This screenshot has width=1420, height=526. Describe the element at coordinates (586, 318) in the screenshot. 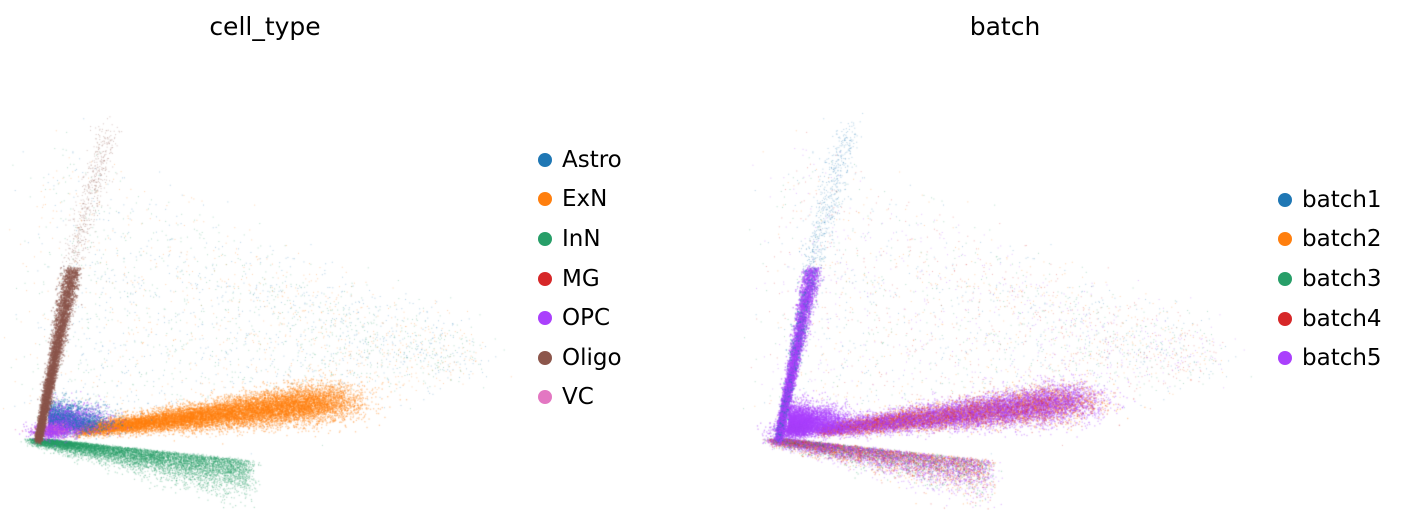

I see `legend-label: OPC` at that location.